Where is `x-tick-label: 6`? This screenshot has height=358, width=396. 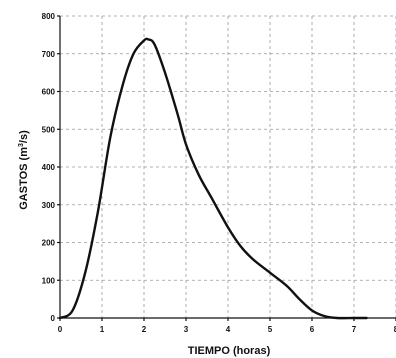 x-tick-label: 6 is located at coordinates (312, 329).